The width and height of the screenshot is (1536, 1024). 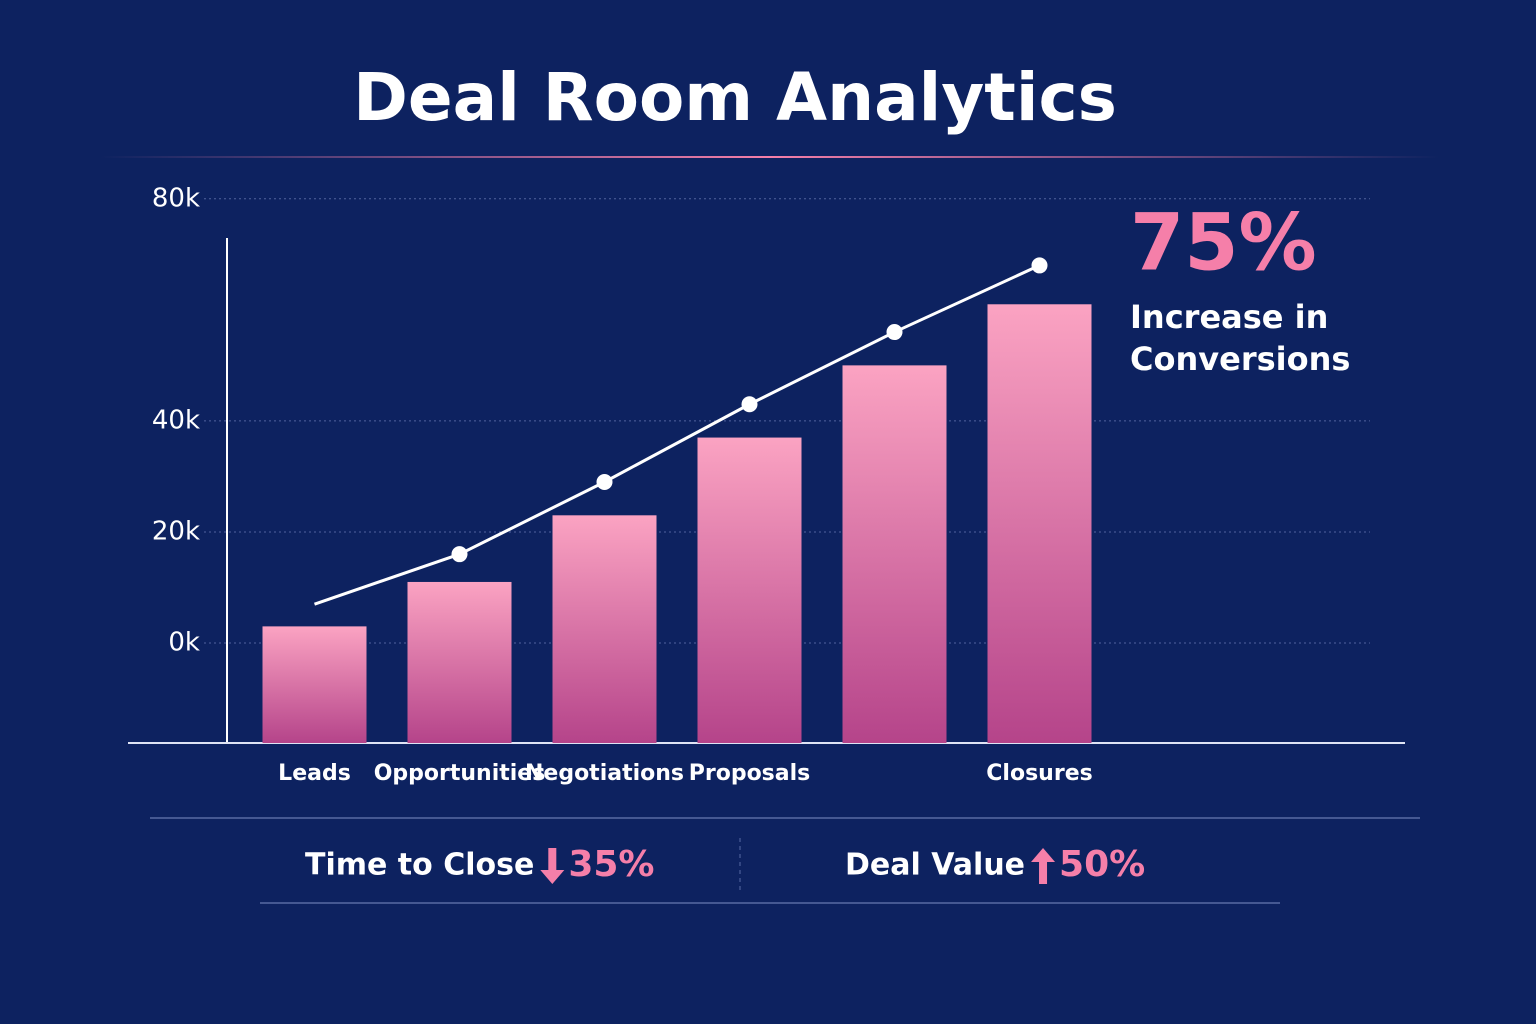 I want to click on x-tick-label: Opportunities, so click(x=460, y=773).